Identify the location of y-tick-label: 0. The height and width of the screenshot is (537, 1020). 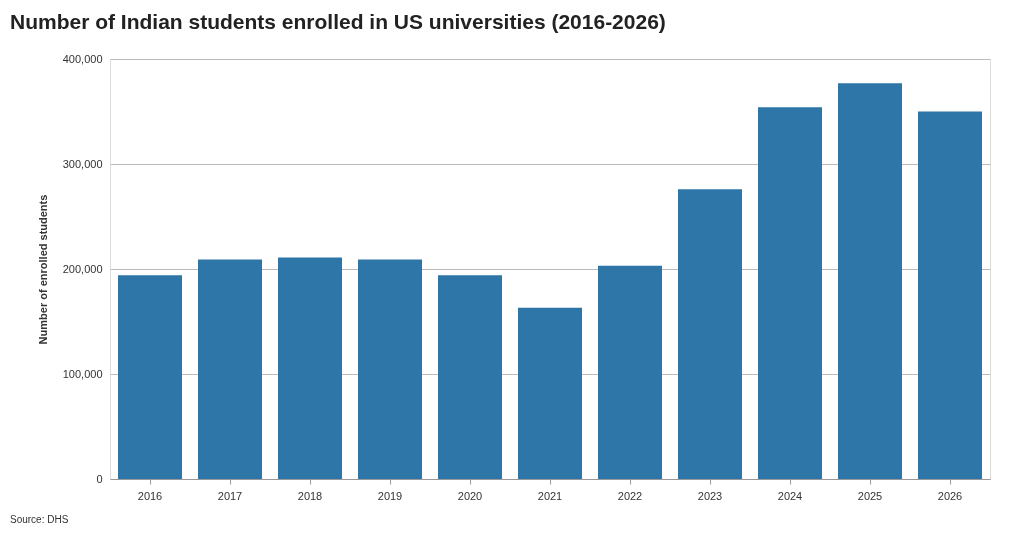
(99, 478).